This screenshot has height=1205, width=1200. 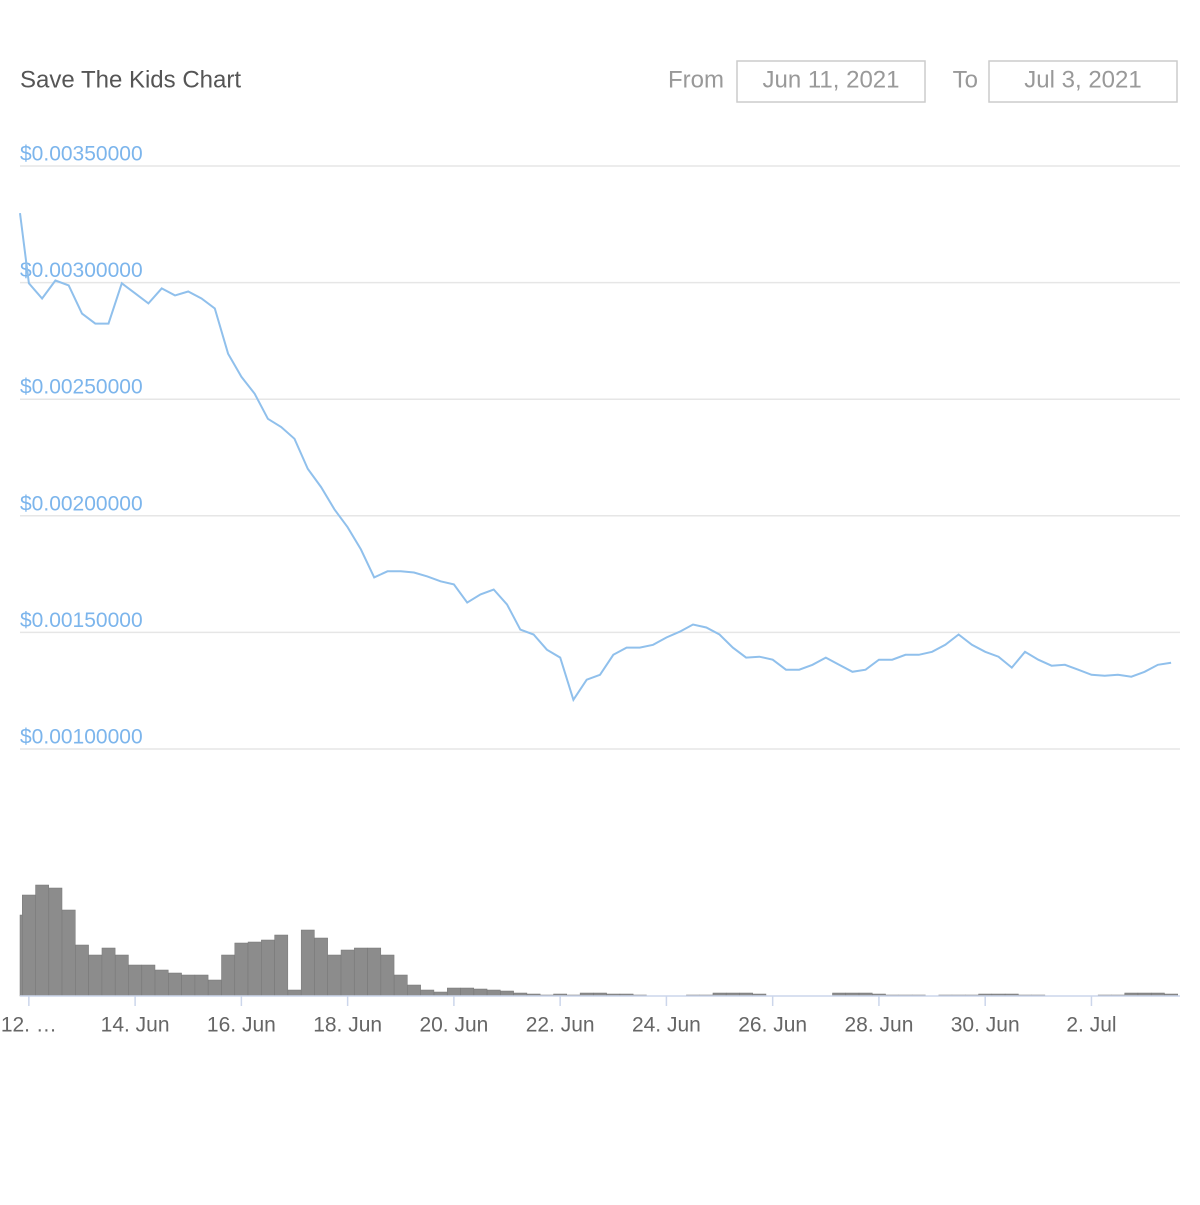 What do you see at coordinates (81, 270) in the screenshot?
I see `y-tick-label: $0.00300000` at bounding box center [81, 270].